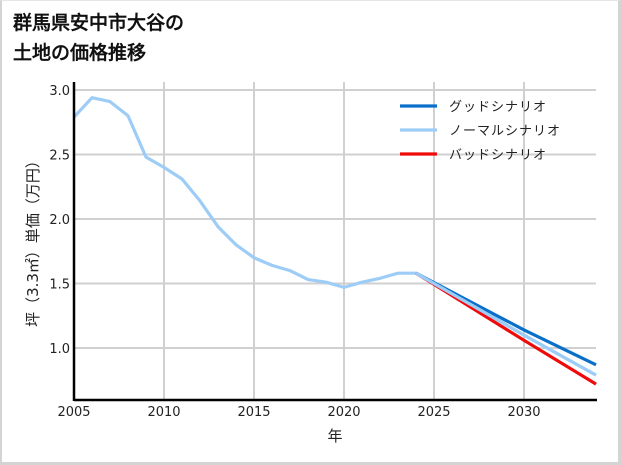  I want to click on x-tick-label: 2010, so click(163, 412).